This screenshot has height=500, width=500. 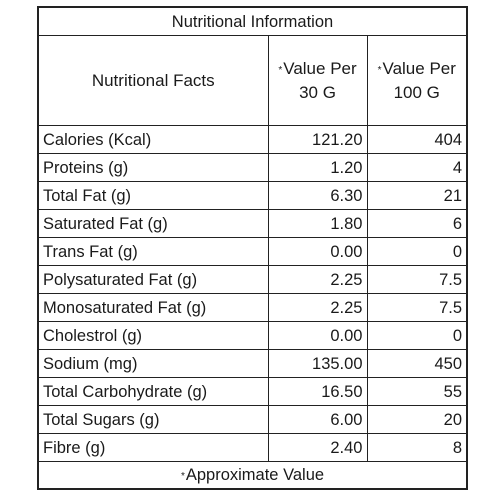 I want to click on nutrient-name: Total Fat (g), so click(x=153, y=195).